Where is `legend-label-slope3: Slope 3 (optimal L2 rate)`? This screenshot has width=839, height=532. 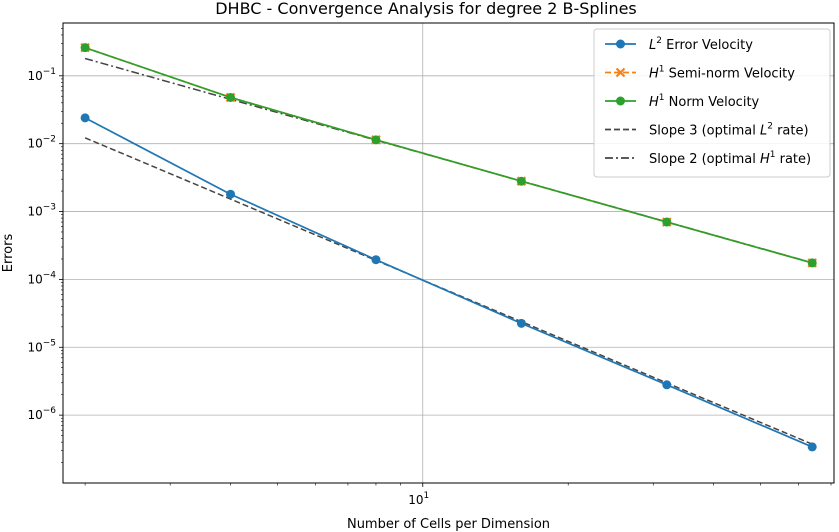
legend-label-slope3: Slope 3 (optimal L2 rate) is located at coordinates (729, 130).